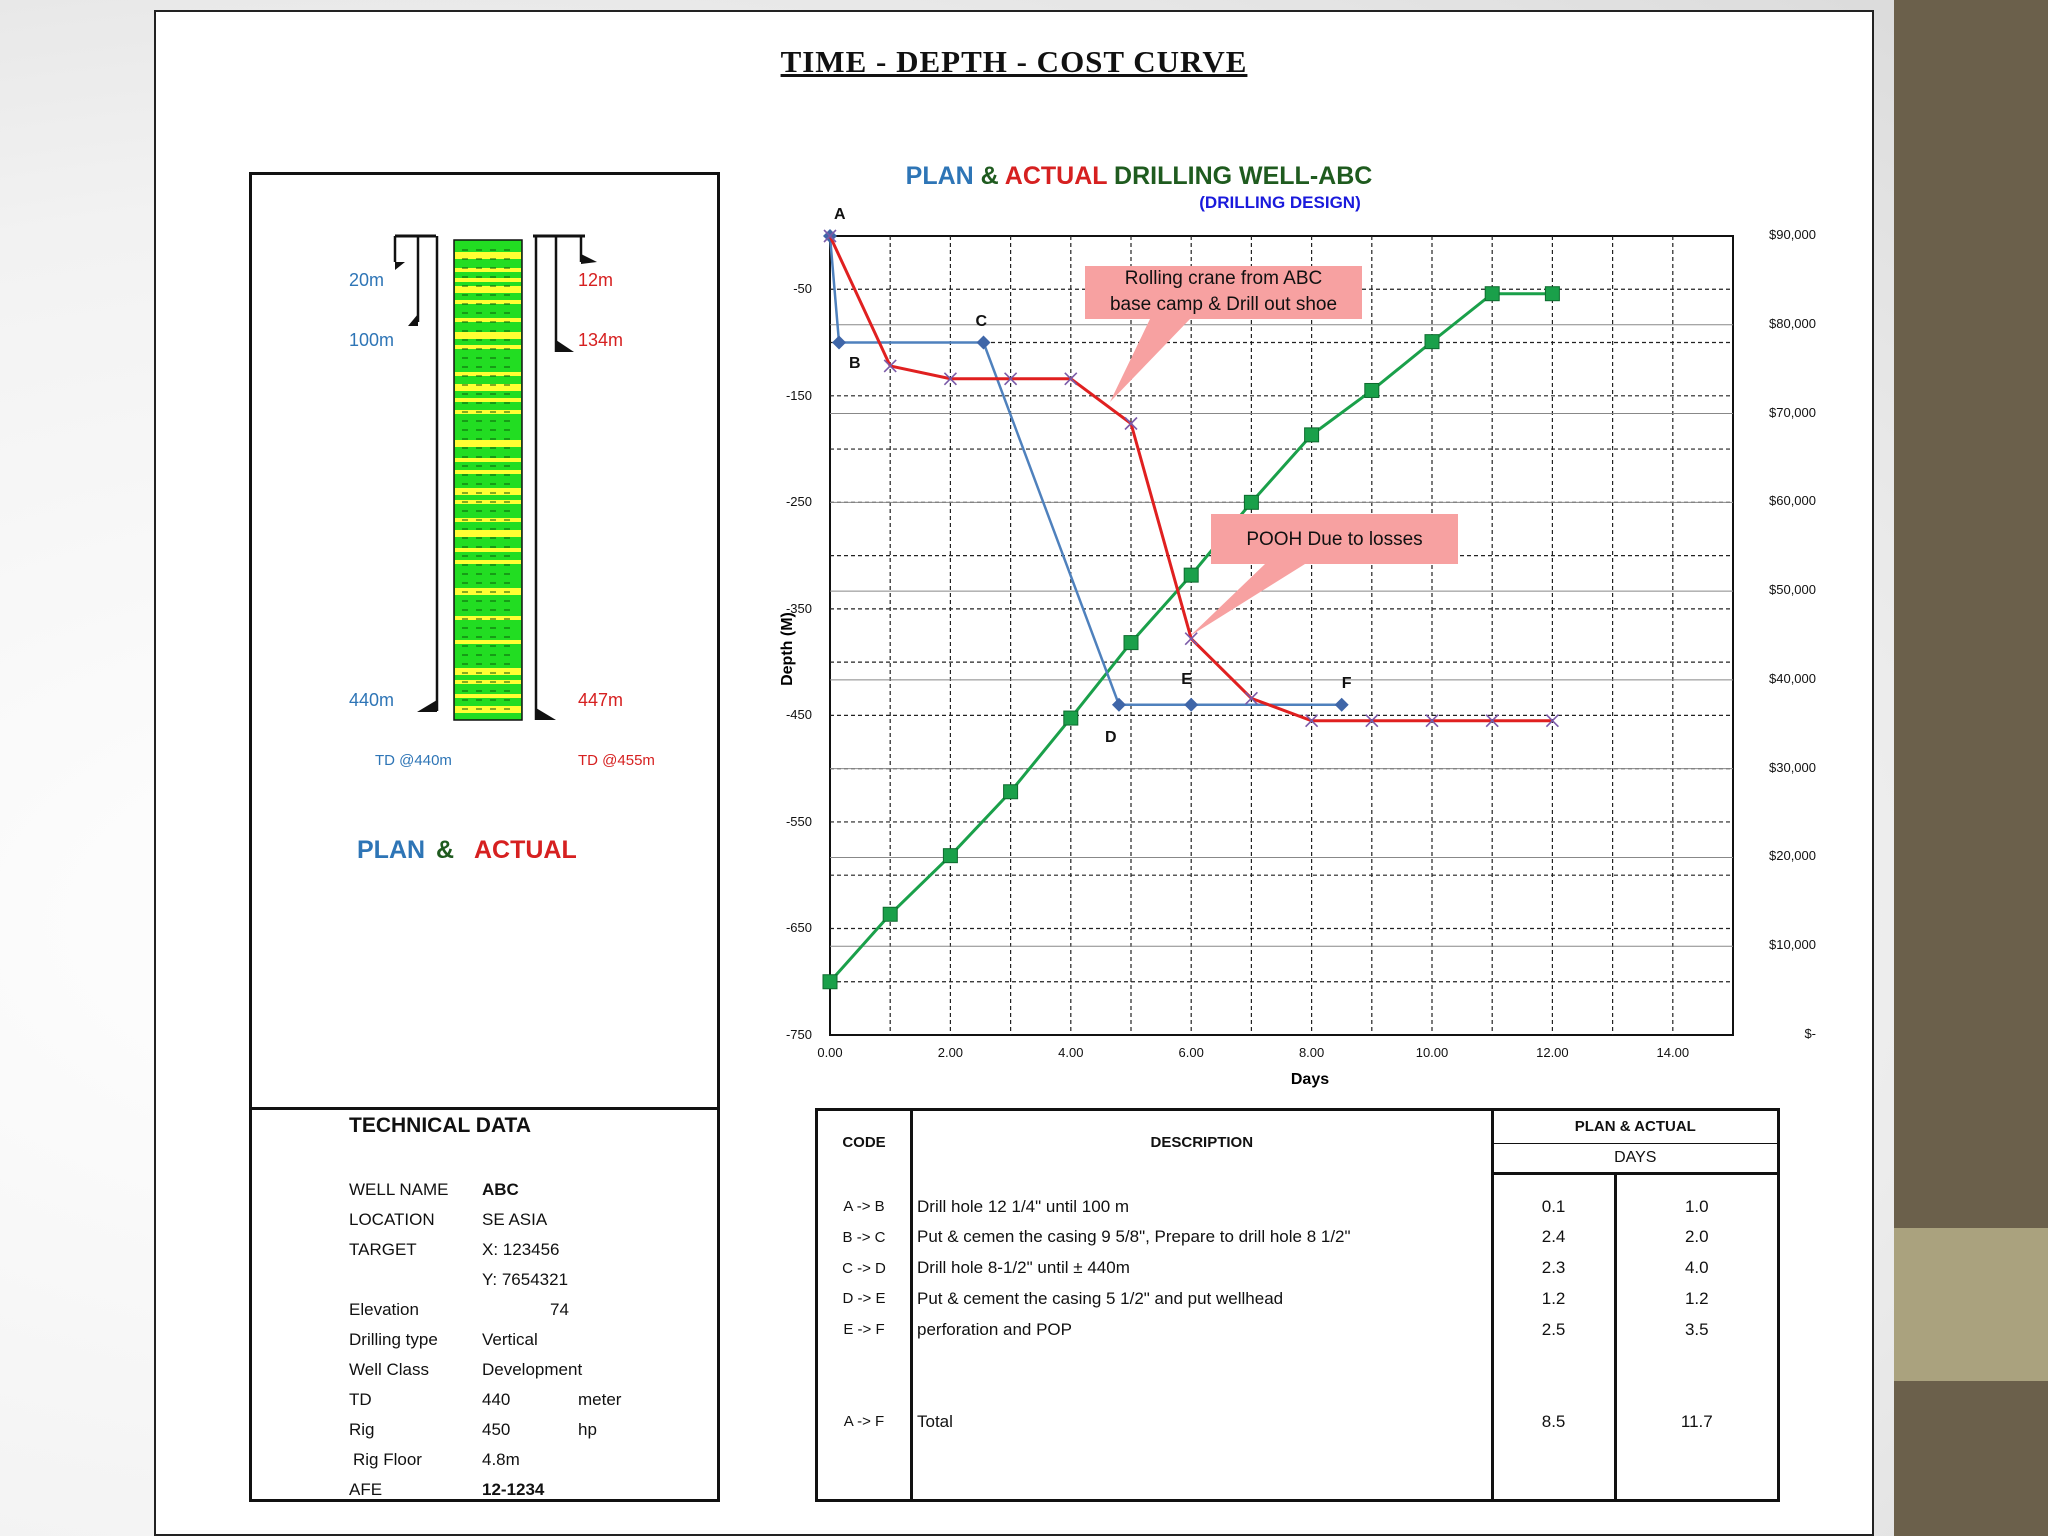 The height and width of the screenshot is (1536, 2048). I want to click on x-tick-label: 0.00, so click(830, 1052).